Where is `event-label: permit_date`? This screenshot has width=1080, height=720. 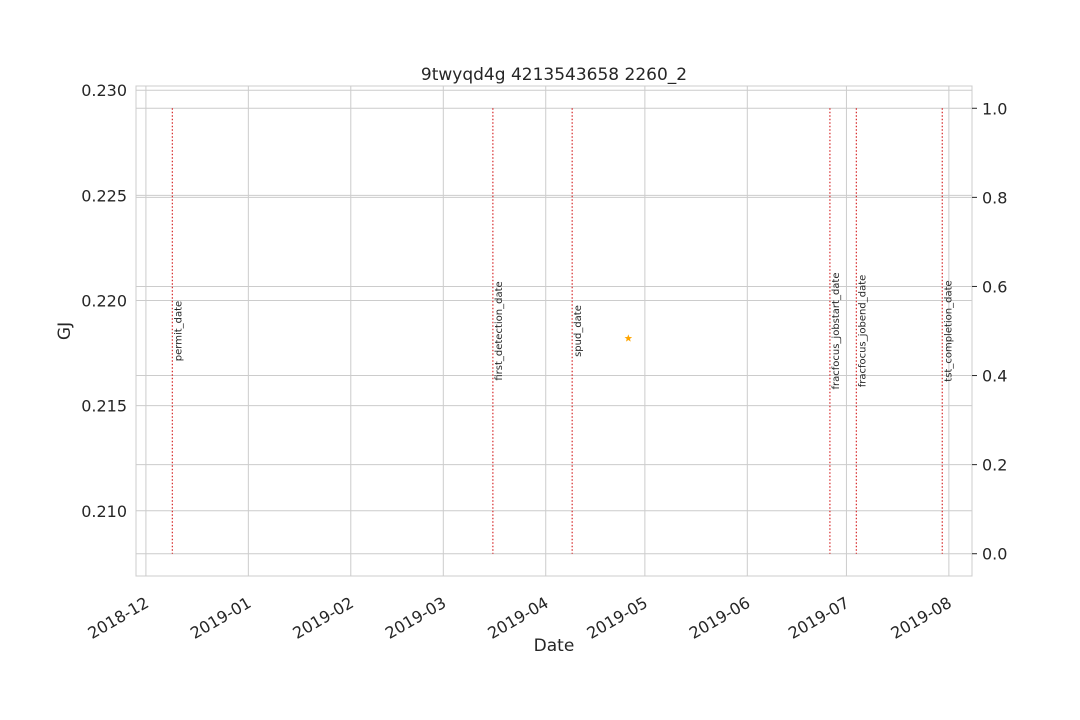
event-label: permit_date is located at coordinates (178, 331).